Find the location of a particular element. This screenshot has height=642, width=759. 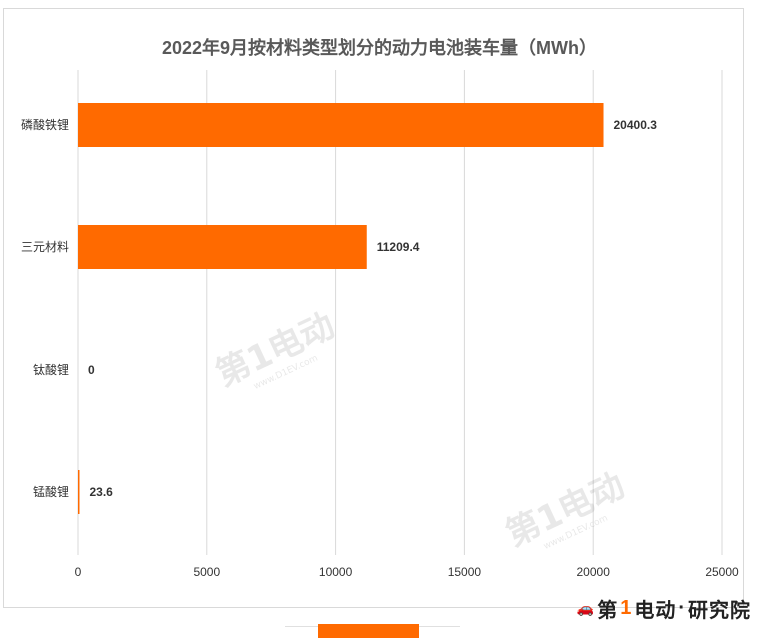

category-label: 锰酸锂 is located at coordinates (51, 491).